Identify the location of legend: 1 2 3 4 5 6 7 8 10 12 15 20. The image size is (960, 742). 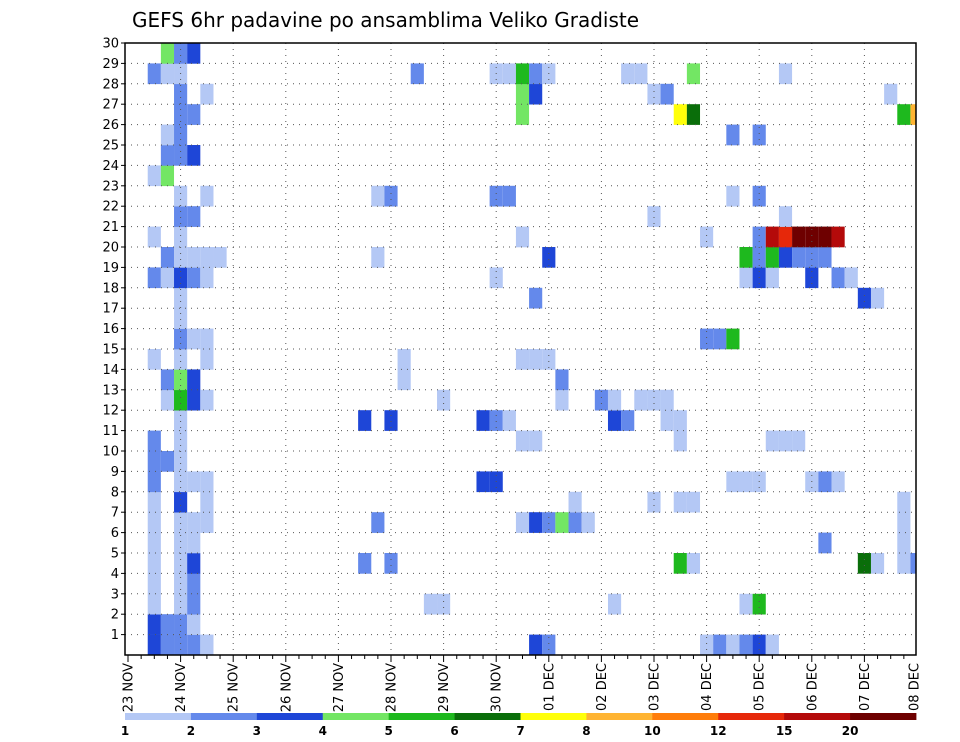
(519, 725).